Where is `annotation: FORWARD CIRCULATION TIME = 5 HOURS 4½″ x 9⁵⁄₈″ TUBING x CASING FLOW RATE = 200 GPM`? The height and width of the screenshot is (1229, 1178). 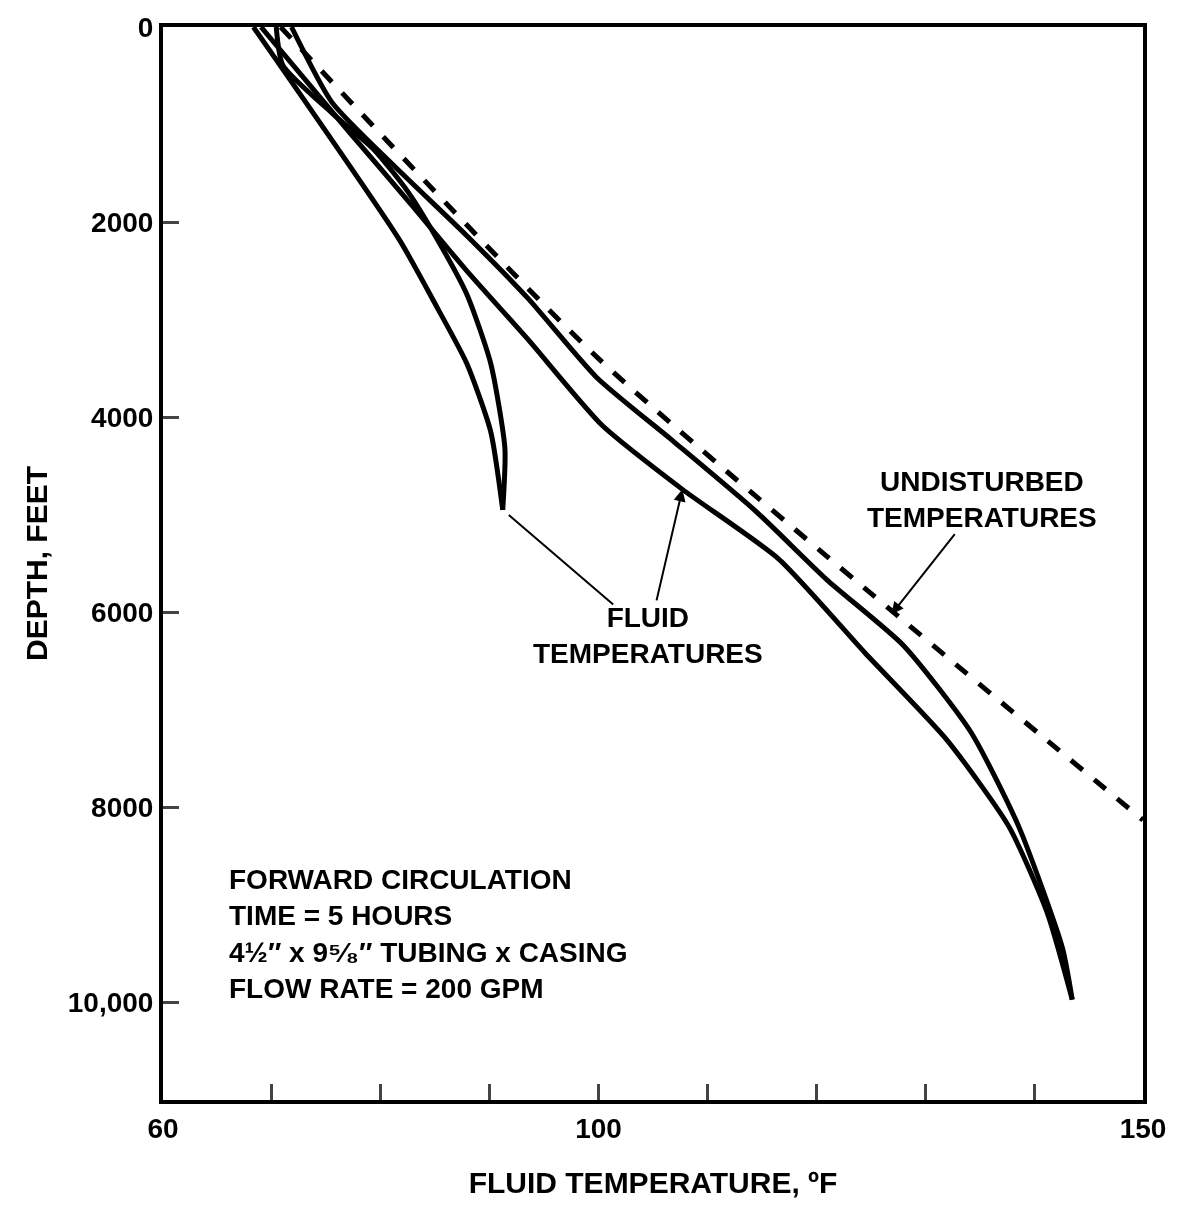
annotation: FORWARD CIRCULATION TIME = 5 HOURS 4½″ x 9⁵⁄₈″ TUBING x CASING FLOW RATE = 200 GPM is located at coordinates (428, 934).